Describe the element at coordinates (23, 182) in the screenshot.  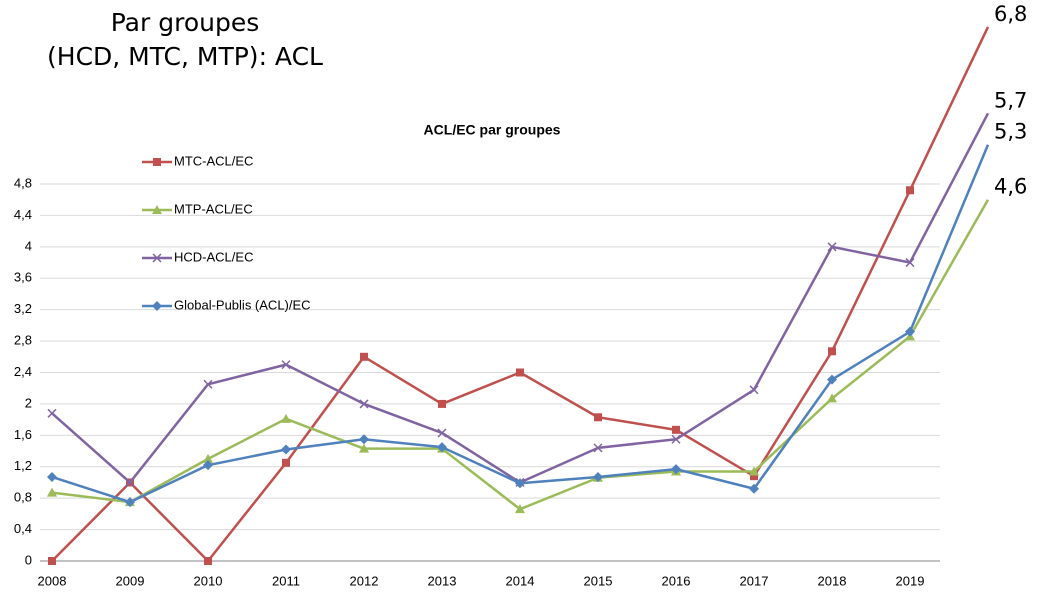
I see `y-tick-label: 4,8` at that location.